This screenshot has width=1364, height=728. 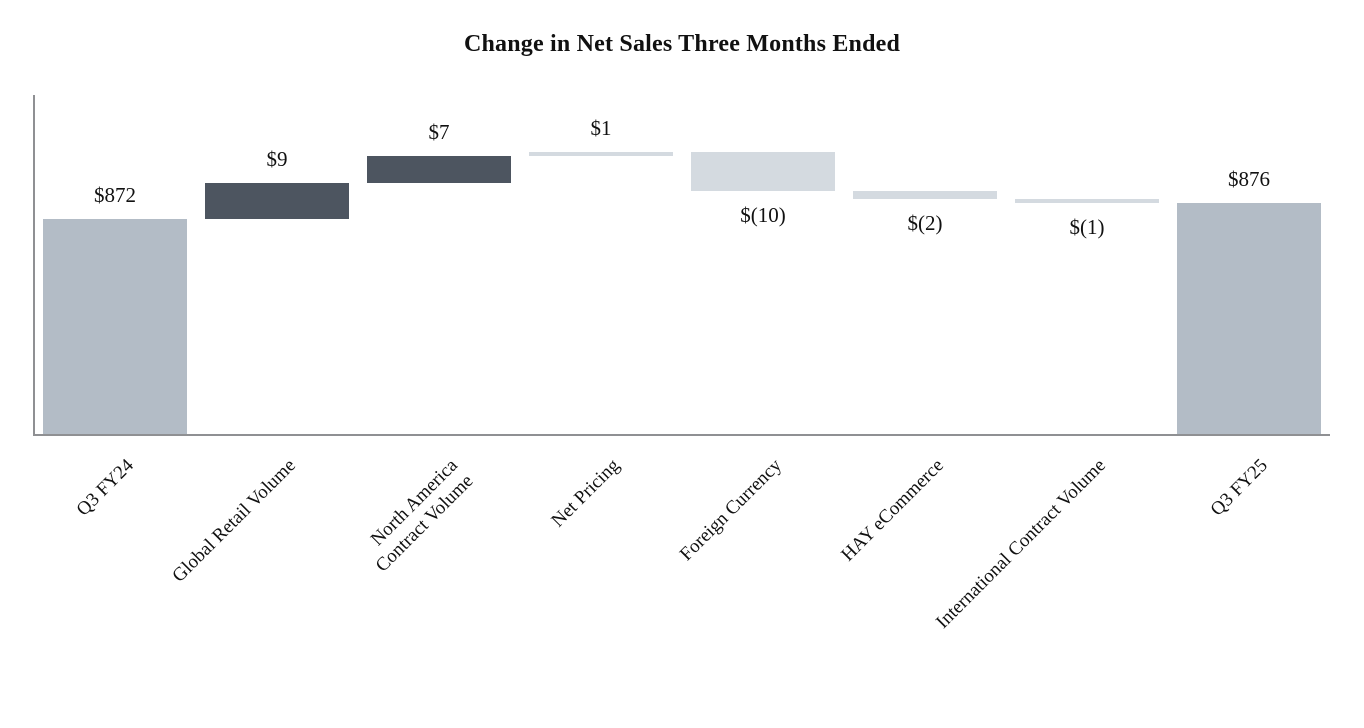 I want to click on value-label-hay-ecommerce: $(2), so click(x=925, y=223).